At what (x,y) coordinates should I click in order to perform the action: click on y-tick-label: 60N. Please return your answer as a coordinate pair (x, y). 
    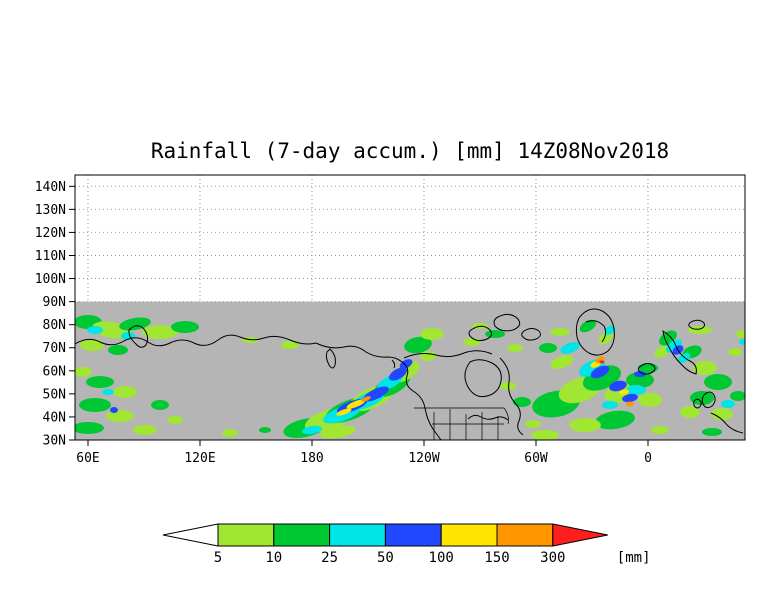
    Looking at the image, I should click on (54, 371).